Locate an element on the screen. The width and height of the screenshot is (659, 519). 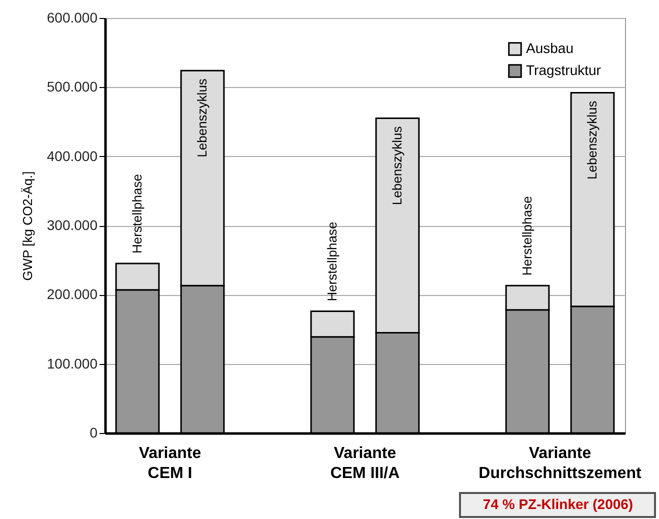
text: Variante CEM I is located at coordinates (170, 463).